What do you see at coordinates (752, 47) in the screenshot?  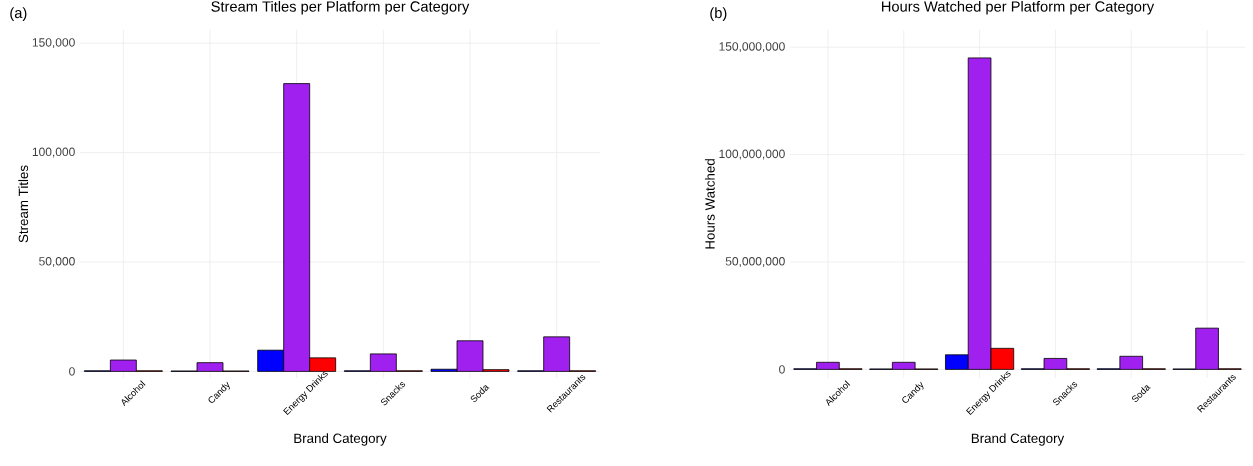 I see `y-tick-label: 150,000,000` at bounding box center [752, 47].